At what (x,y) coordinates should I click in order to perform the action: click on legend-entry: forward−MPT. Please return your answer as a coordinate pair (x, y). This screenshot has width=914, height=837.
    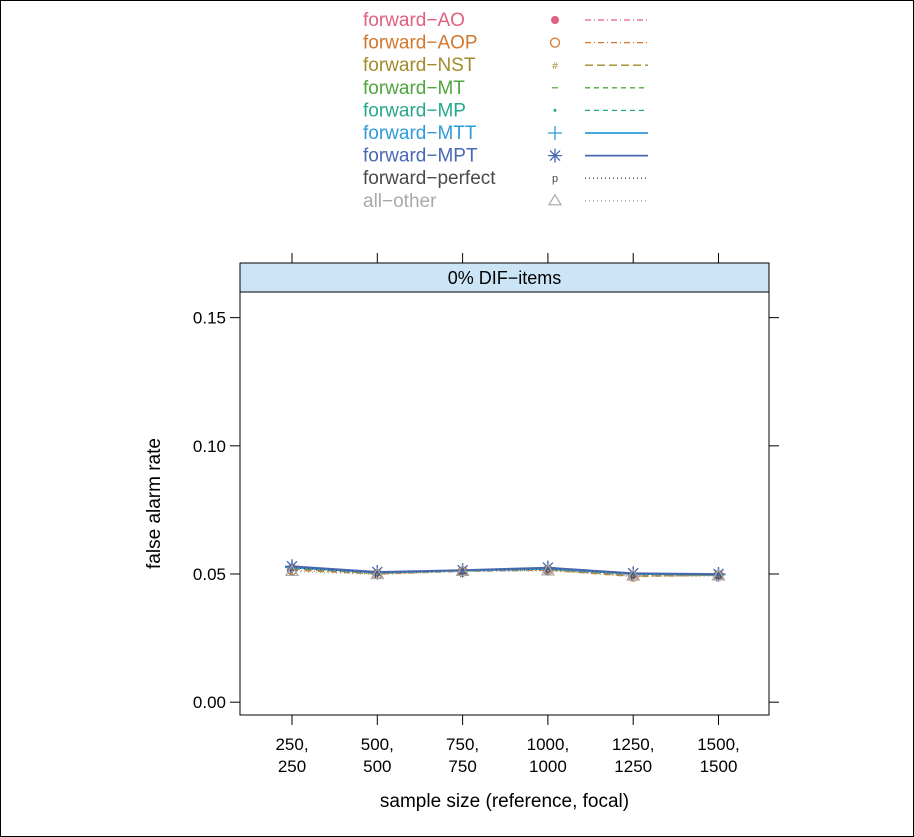
    Looking at the image, I should click on (505, 156).